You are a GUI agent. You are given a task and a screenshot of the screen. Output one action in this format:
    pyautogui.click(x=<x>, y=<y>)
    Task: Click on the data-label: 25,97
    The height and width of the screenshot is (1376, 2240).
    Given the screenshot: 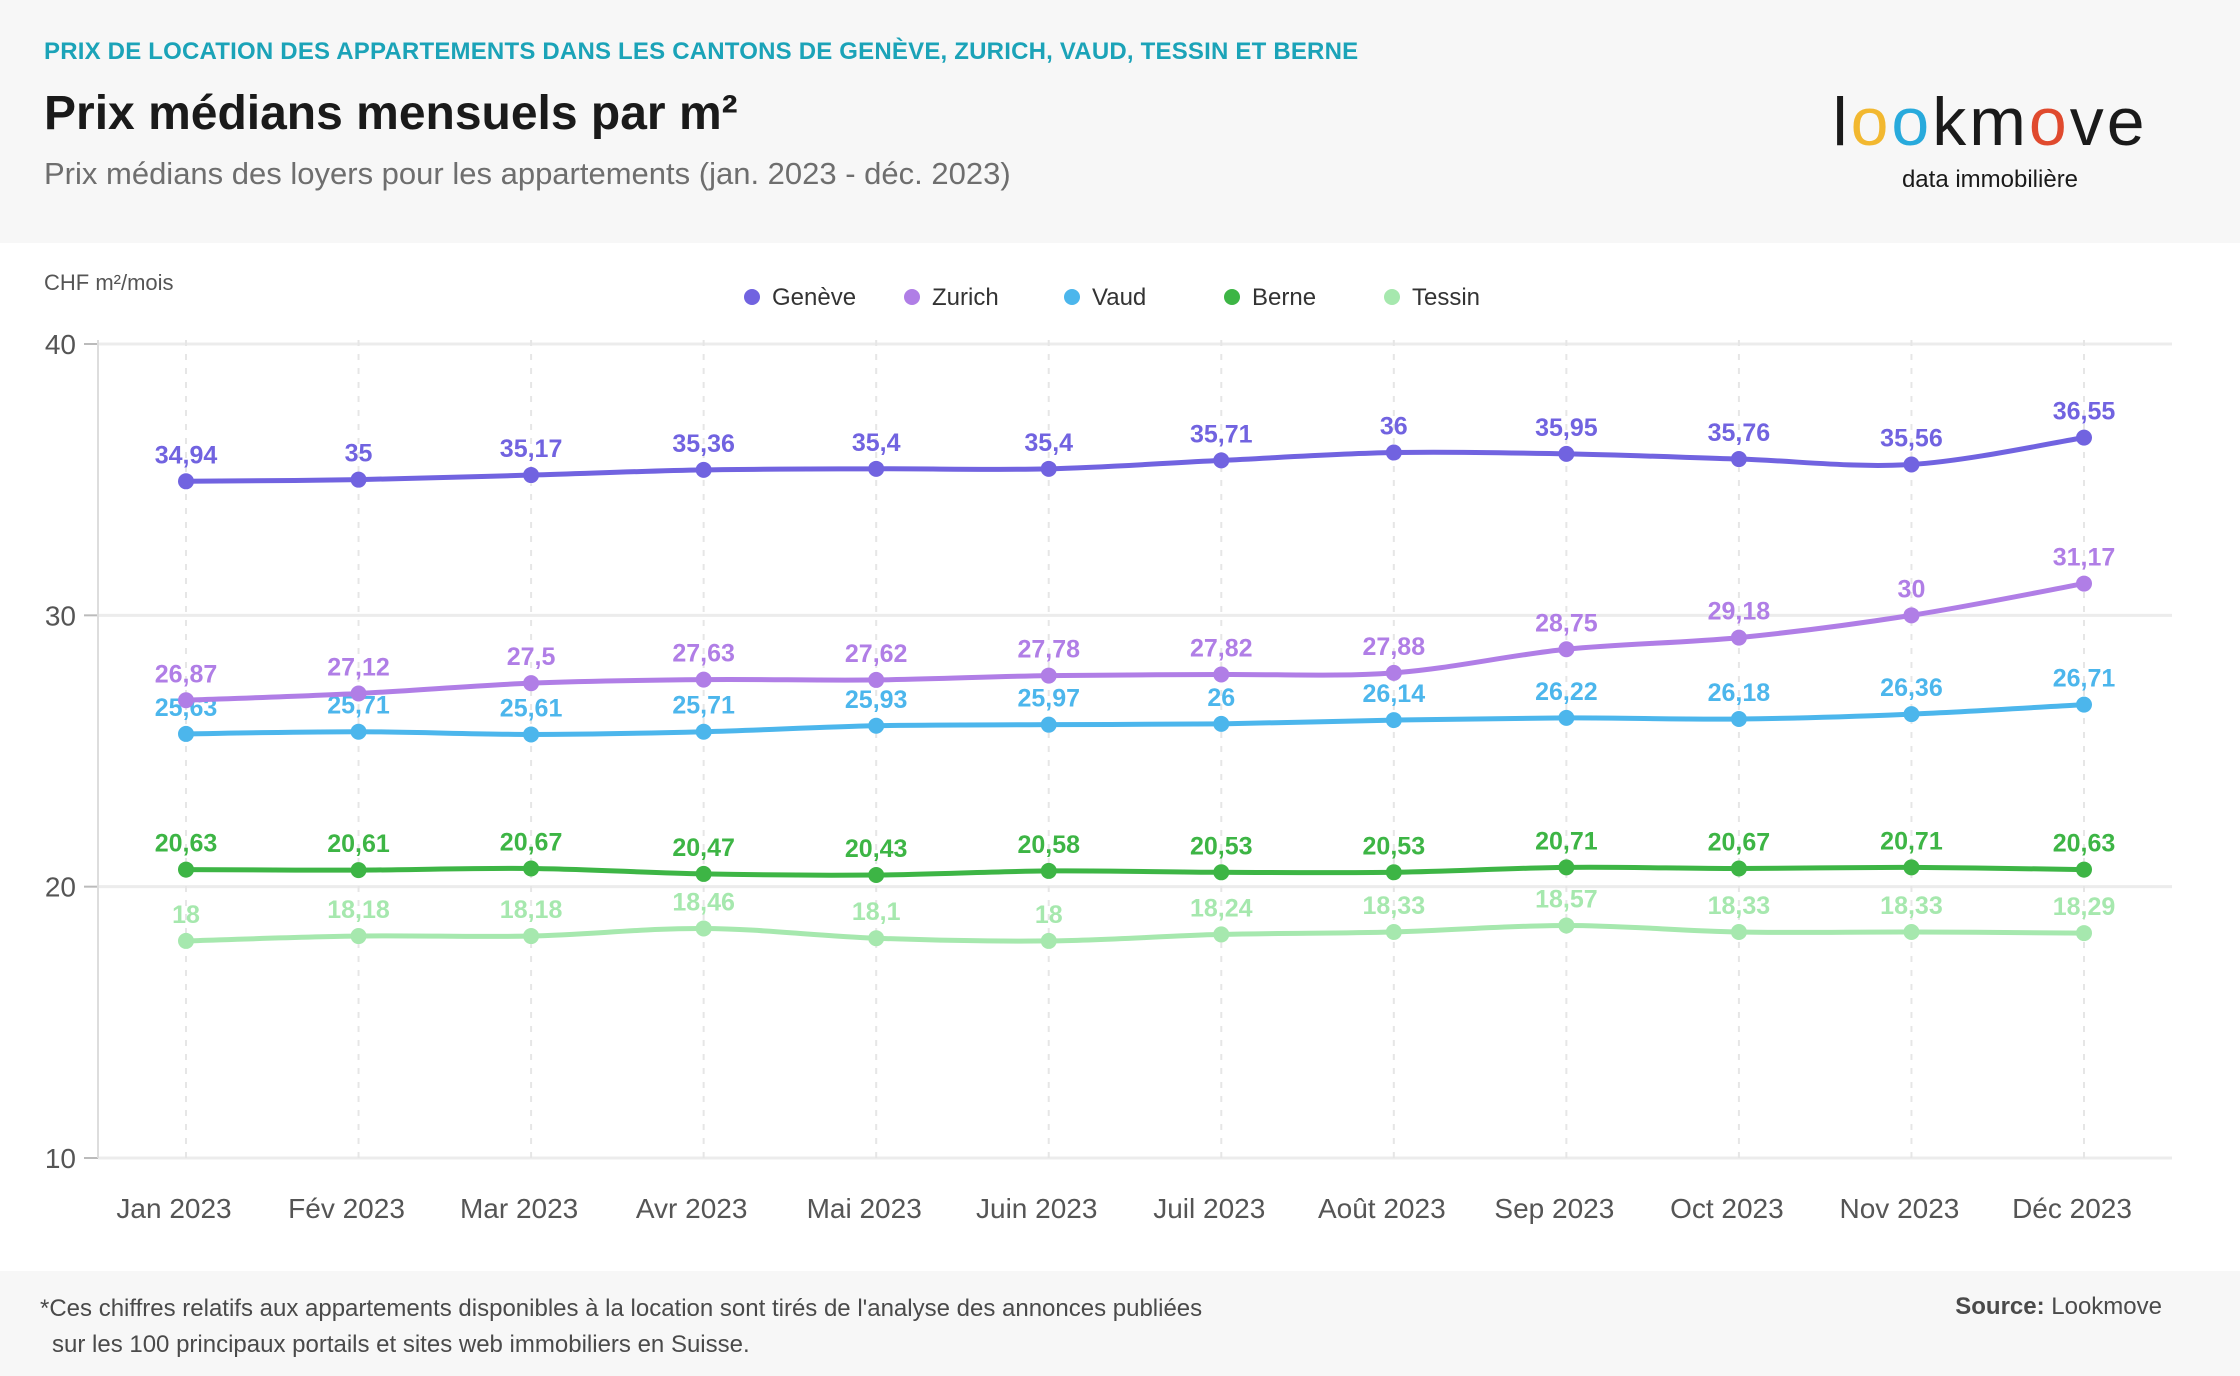 What is the action you would take?
    pyautogui.click(x=1048, y=699)
    